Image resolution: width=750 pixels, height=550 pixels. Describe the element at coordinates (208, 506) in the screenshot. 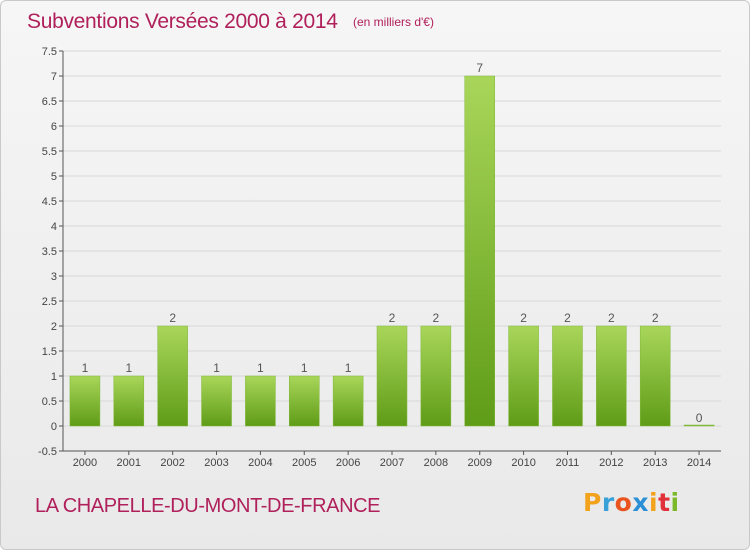

I see `commune-name: LA CHAPELLE-DU-MONT-DE-FRANCE` at that location.